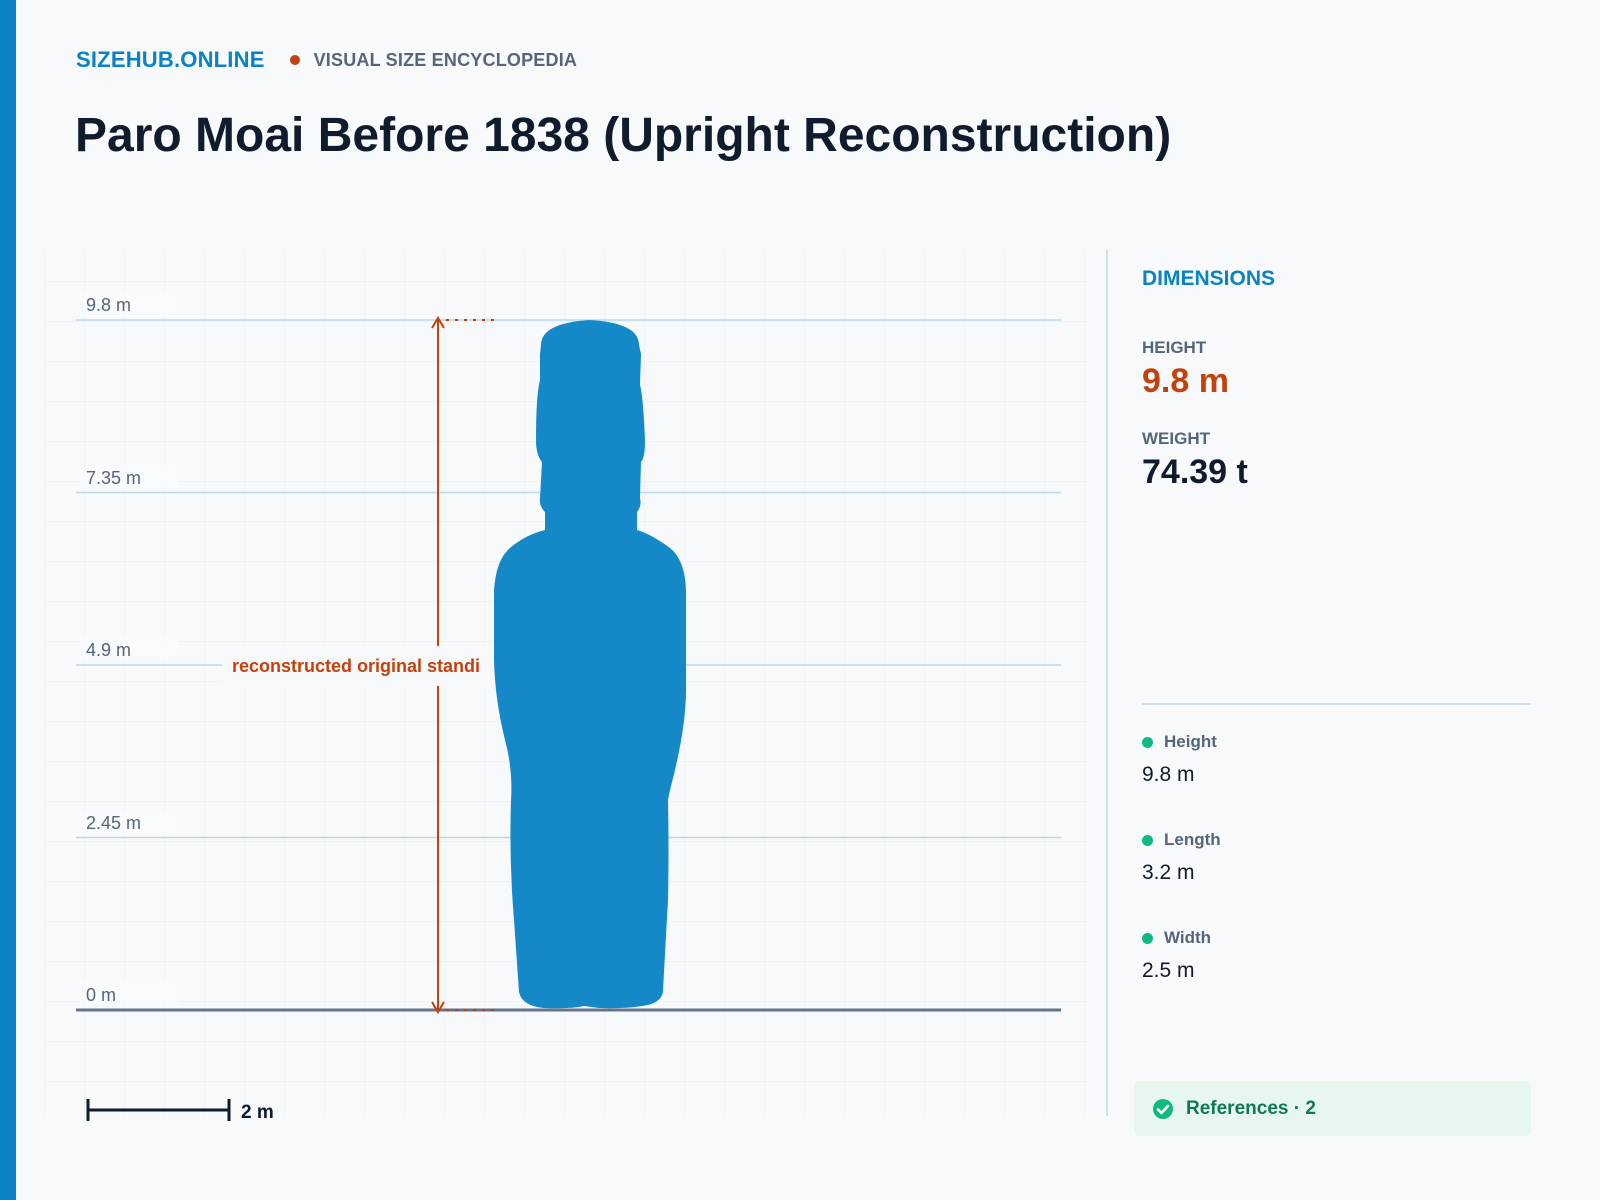  Describe the element at coordinates (1163, 1108) in the screenshot. I see `check-circle-icon` at that location.